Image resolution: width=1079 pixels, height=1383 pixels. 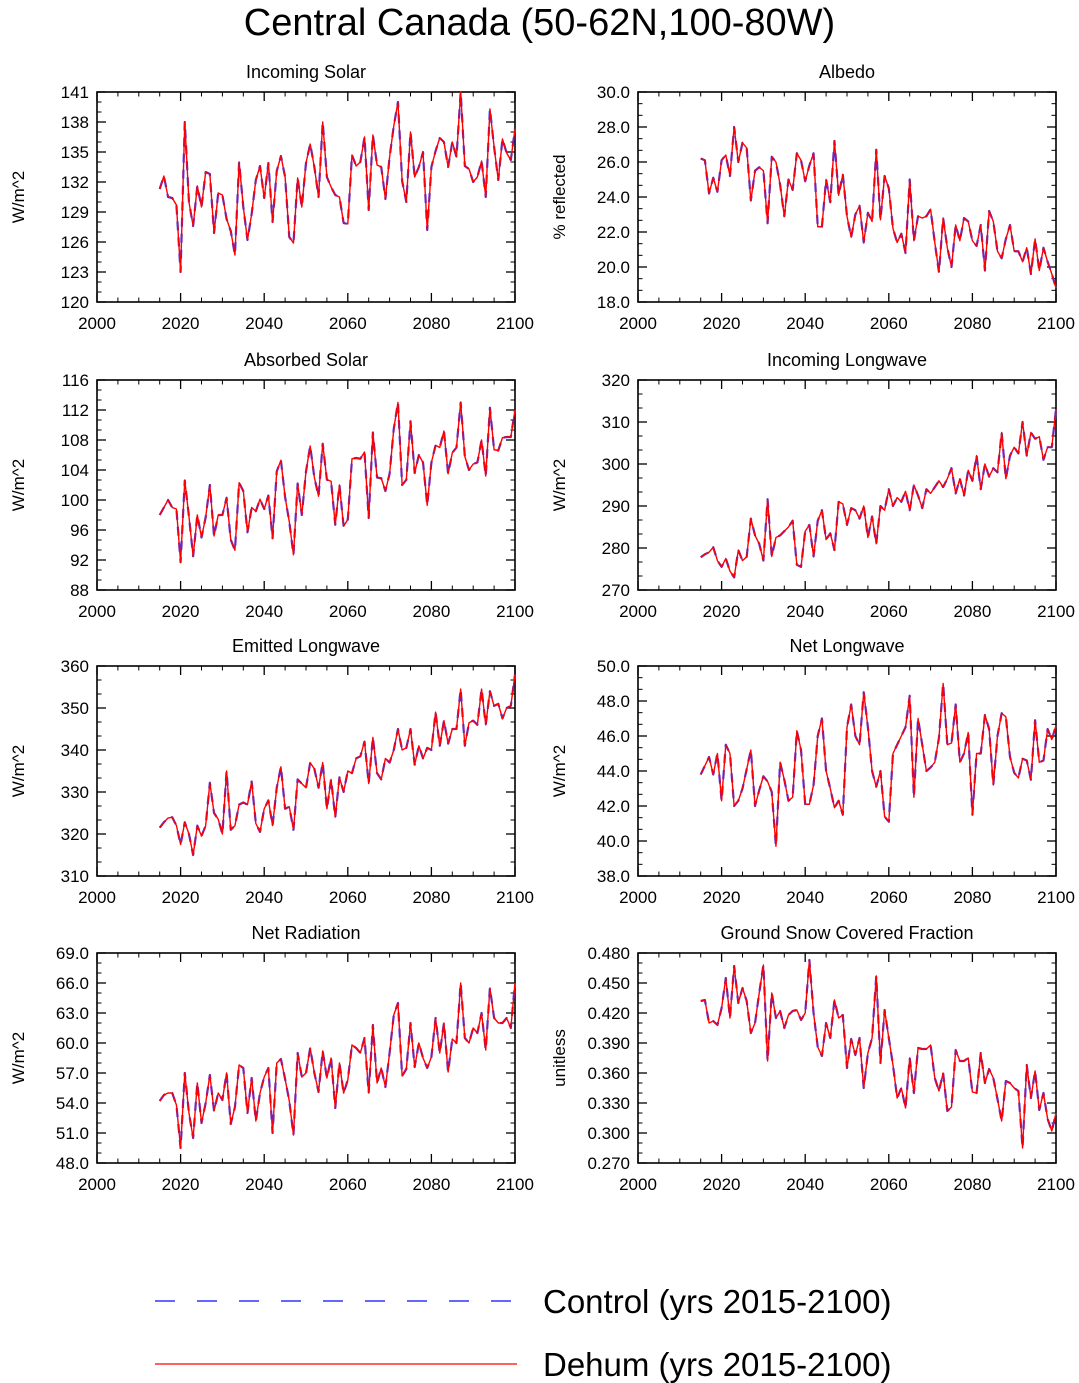 What do you see at coordinates (559, 196) in the screenshot?
I see `y-axis-label: % reflected` at bounding box center [559, 196].